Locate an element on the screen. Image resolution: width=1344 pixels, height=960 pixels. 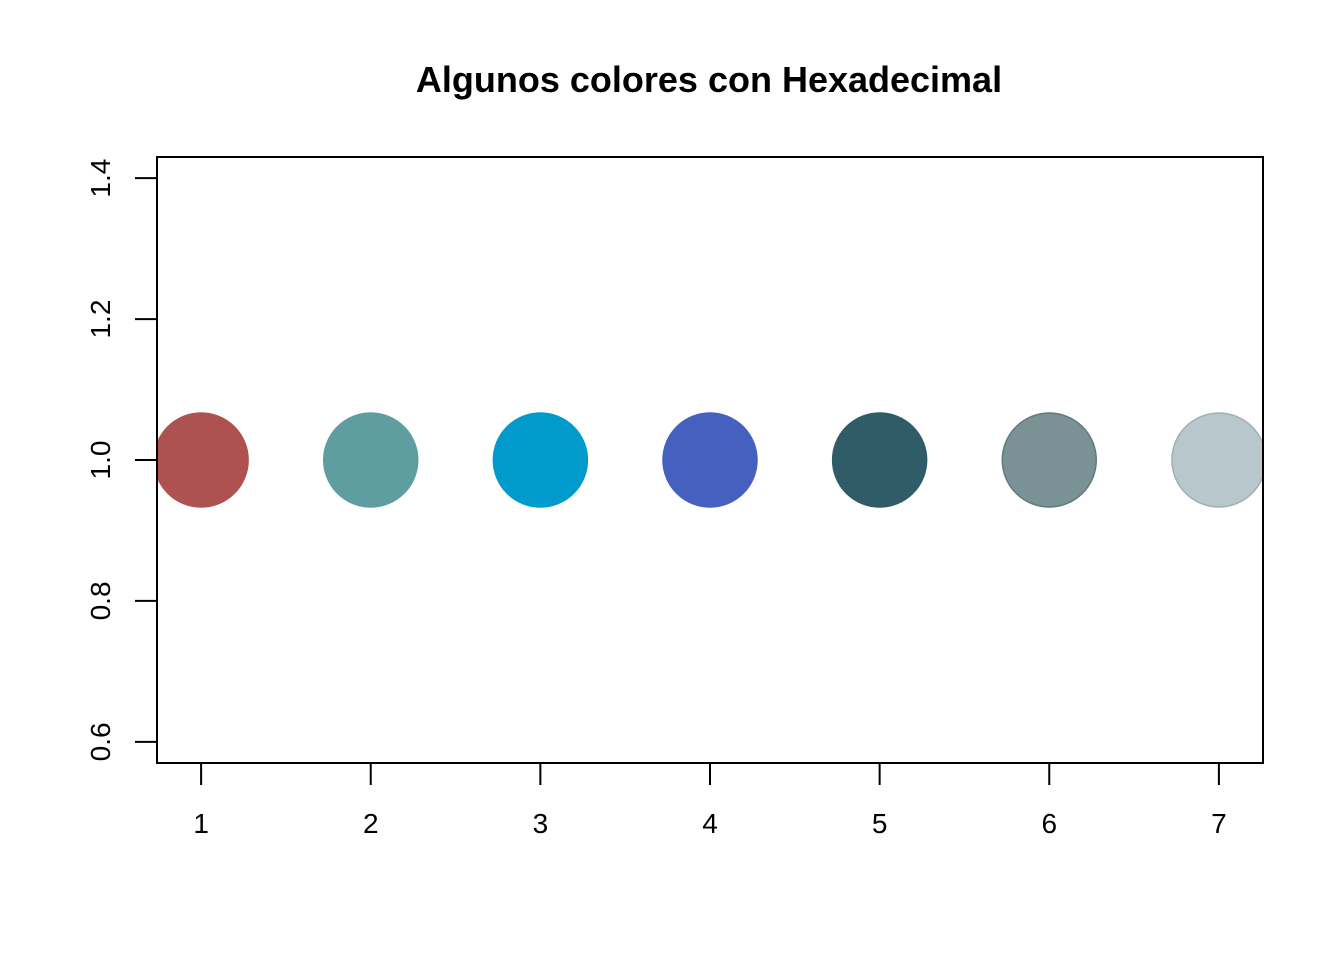
x-tick-label-1: 1 is located at coordinates (201, 823).